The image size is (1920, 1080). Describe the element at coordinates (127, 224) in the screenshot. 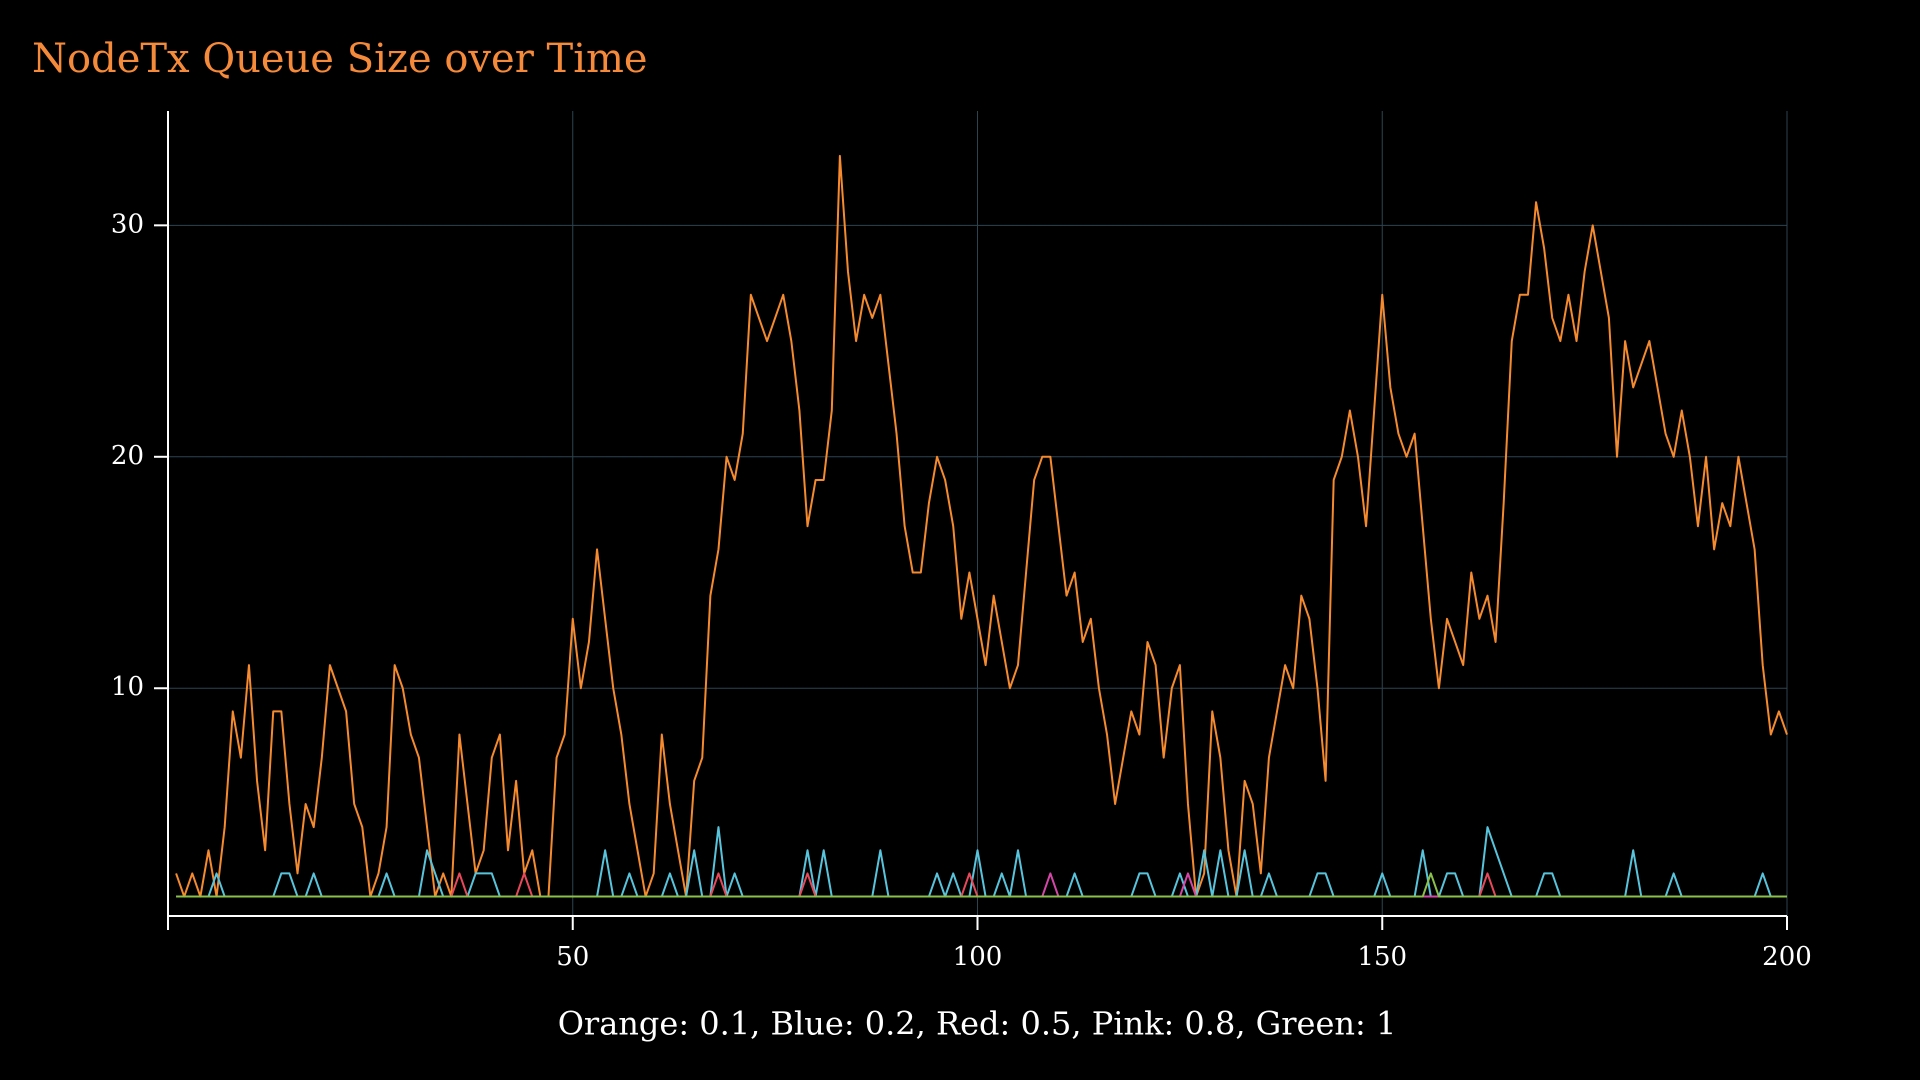

I see `y-tick-label: 30` at that location.